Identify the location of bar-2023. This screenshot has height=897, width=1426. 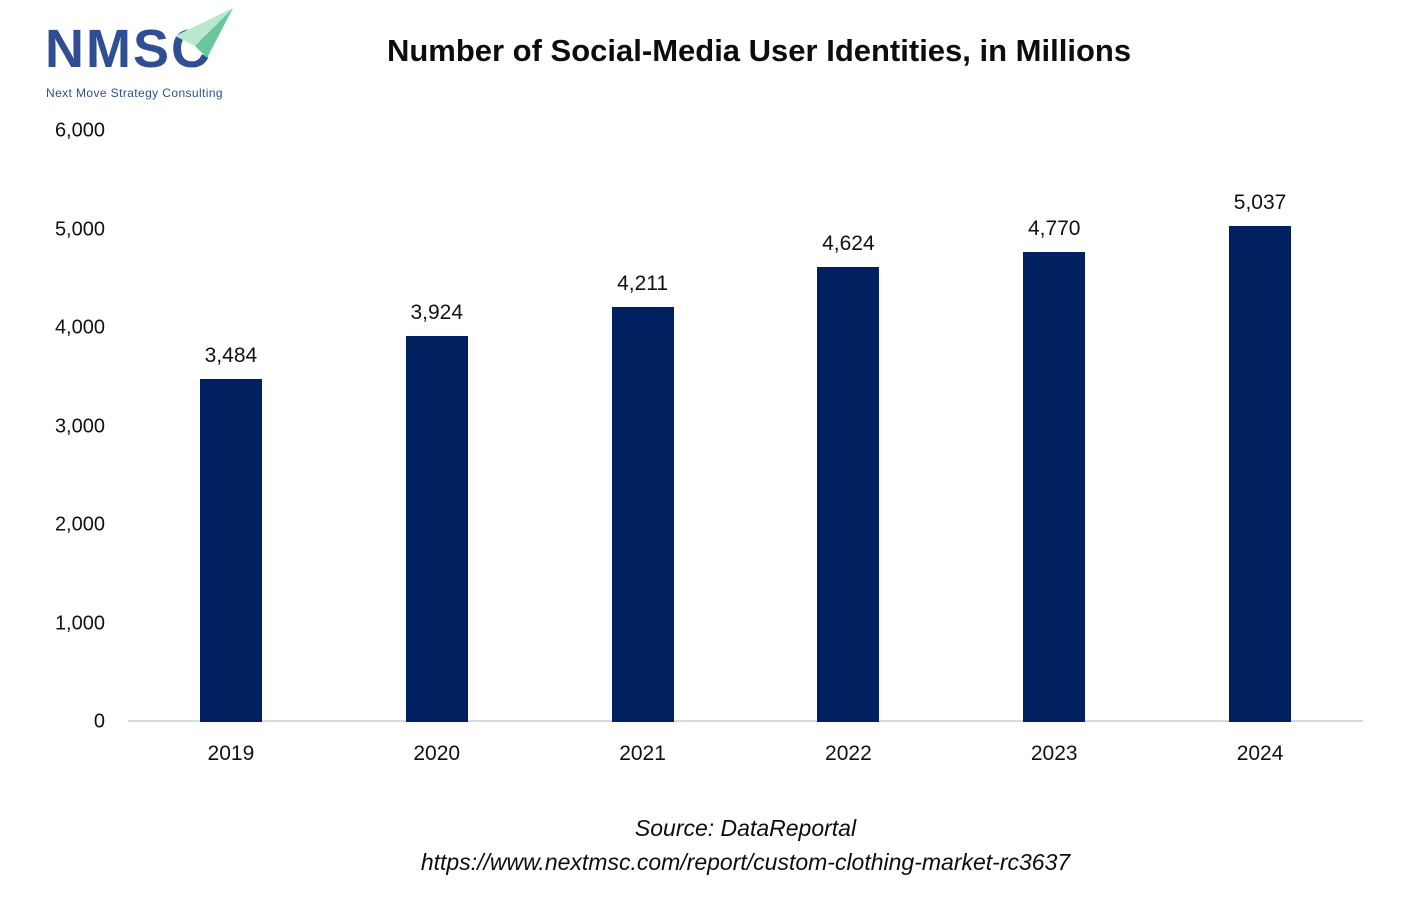
(1054, 487).